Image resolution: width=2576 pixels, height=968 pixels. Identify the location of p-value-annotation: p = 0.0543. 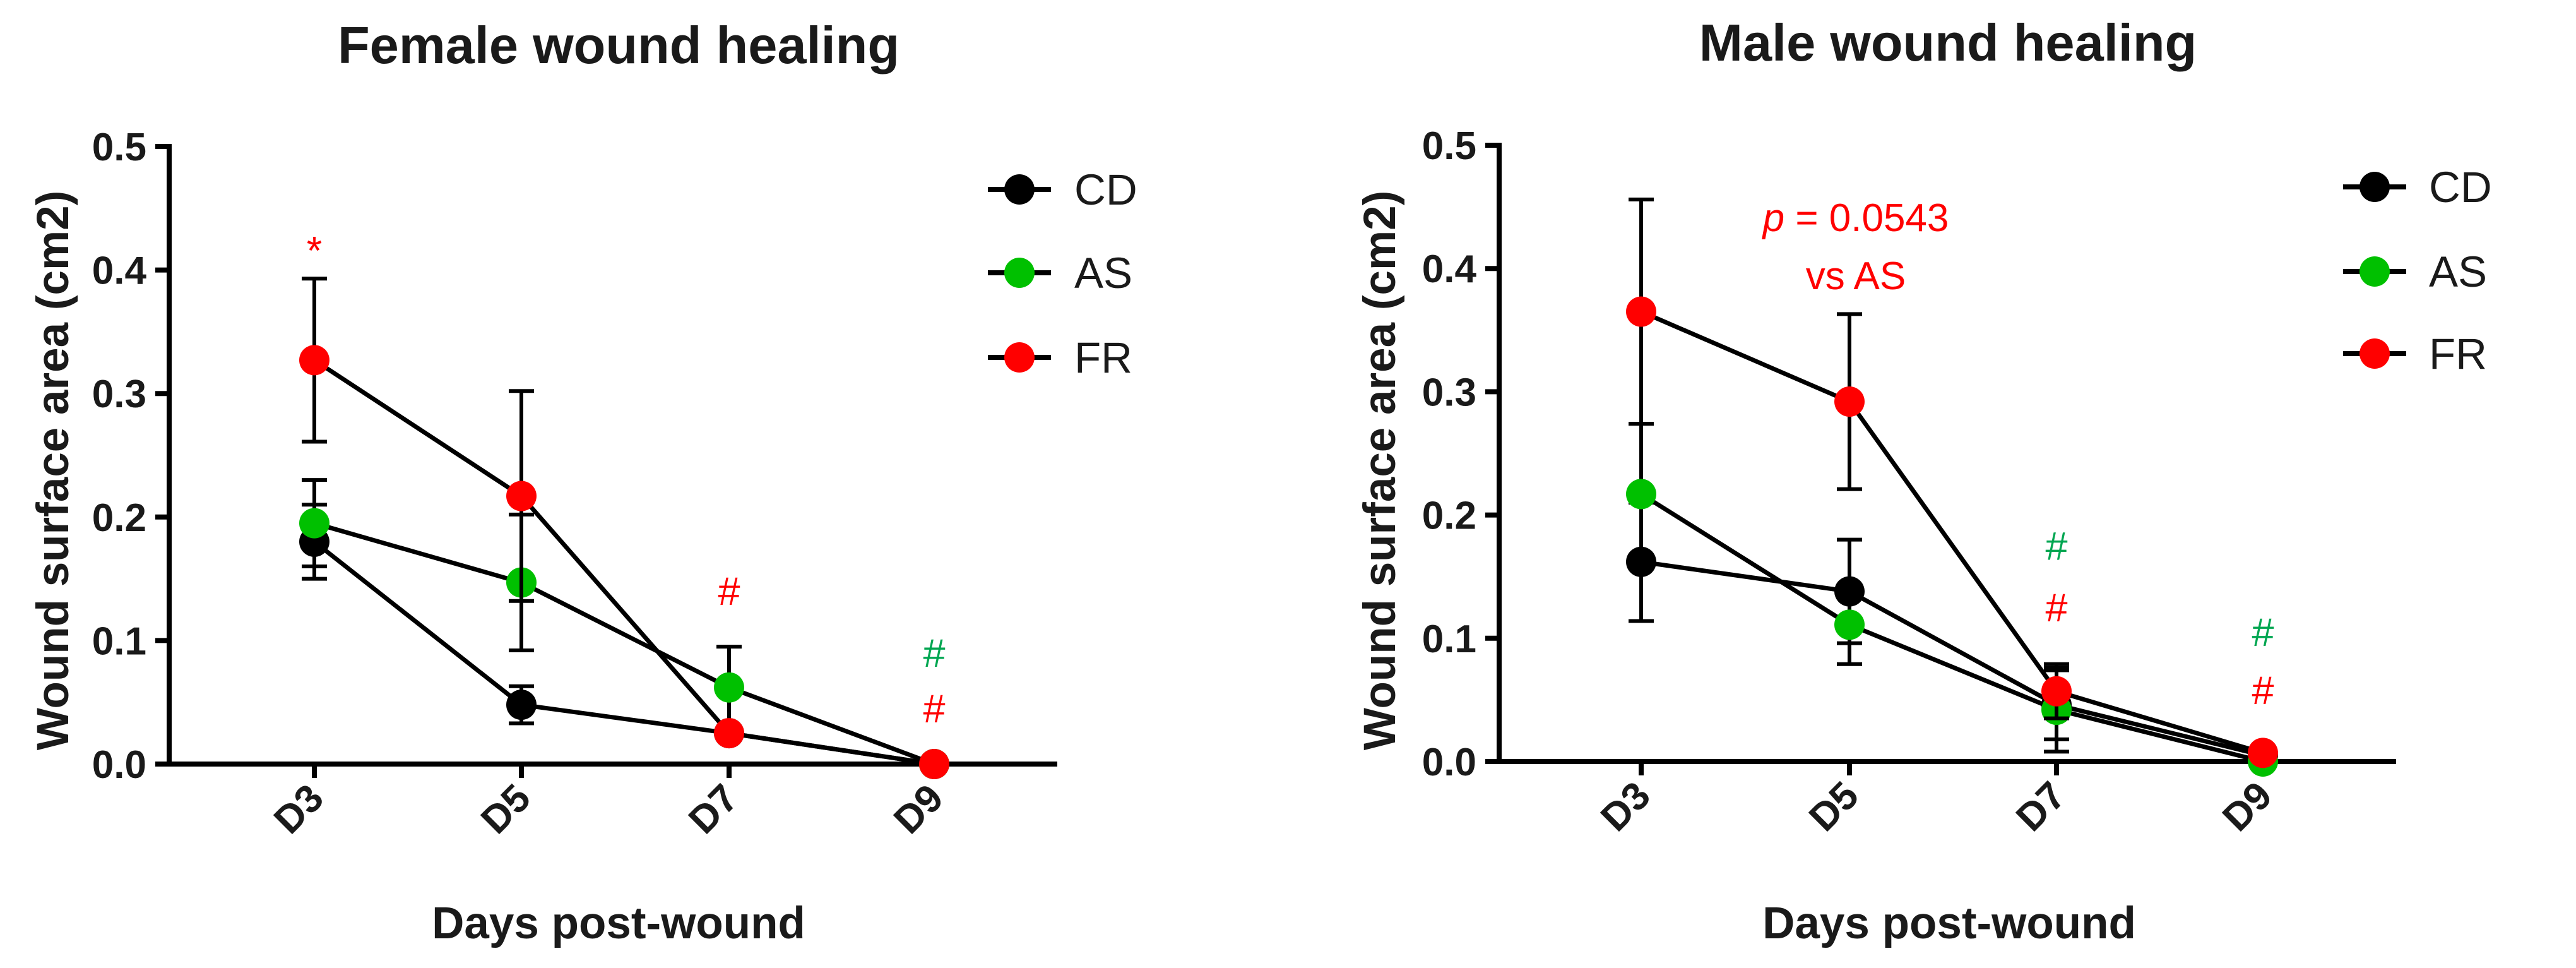
(1856, 218).